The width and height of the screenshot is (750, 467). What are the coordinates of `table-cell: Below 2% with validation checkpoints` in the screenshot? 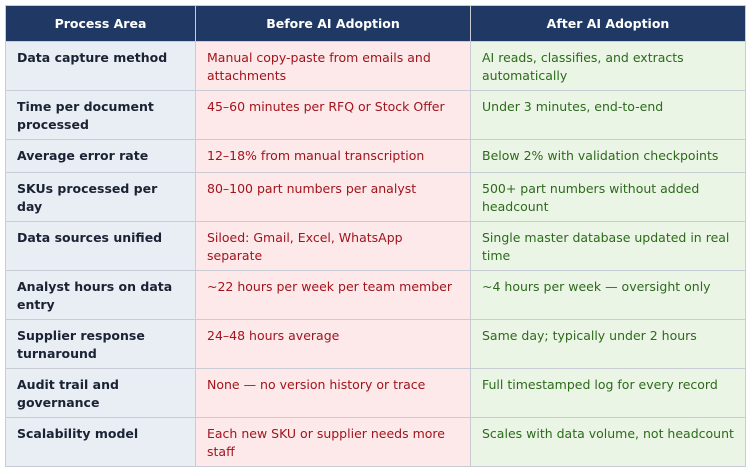 It's located at (608, 156).